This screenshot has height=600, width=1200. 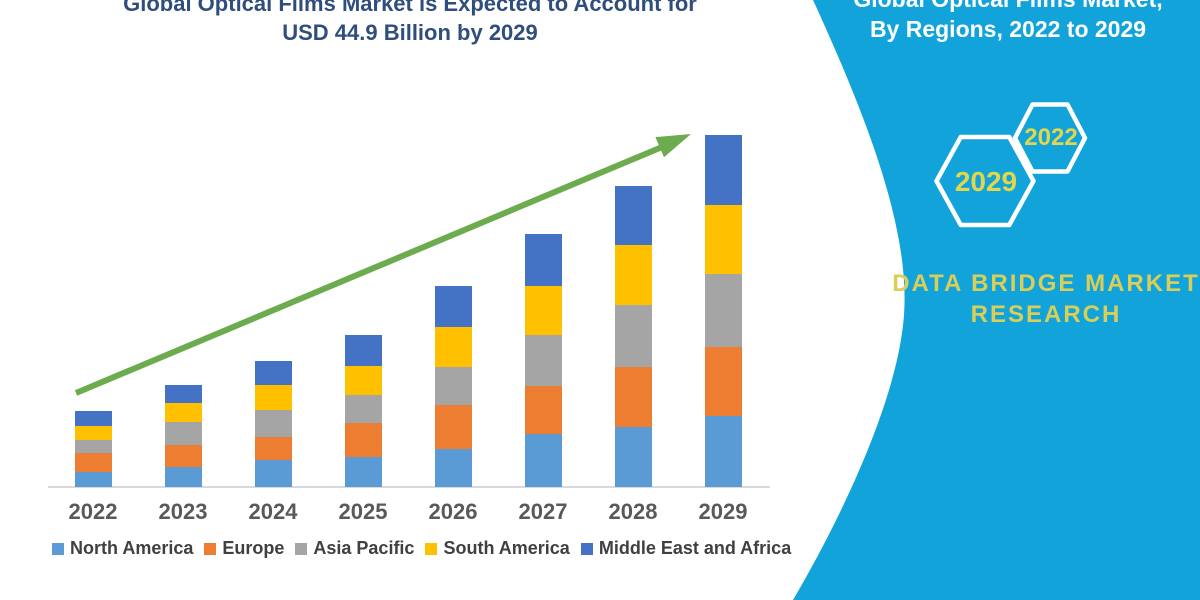 What do you see at coordinates (273, 511) in the screenshot?
I see `x-axis-label-2024: 2024` at bounding box center [273, 511].